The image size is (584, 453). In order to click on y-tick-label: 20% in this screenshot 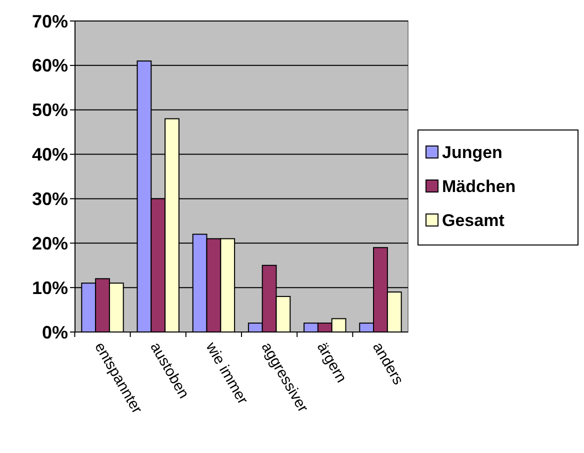, I will do `click(50, 243)`.